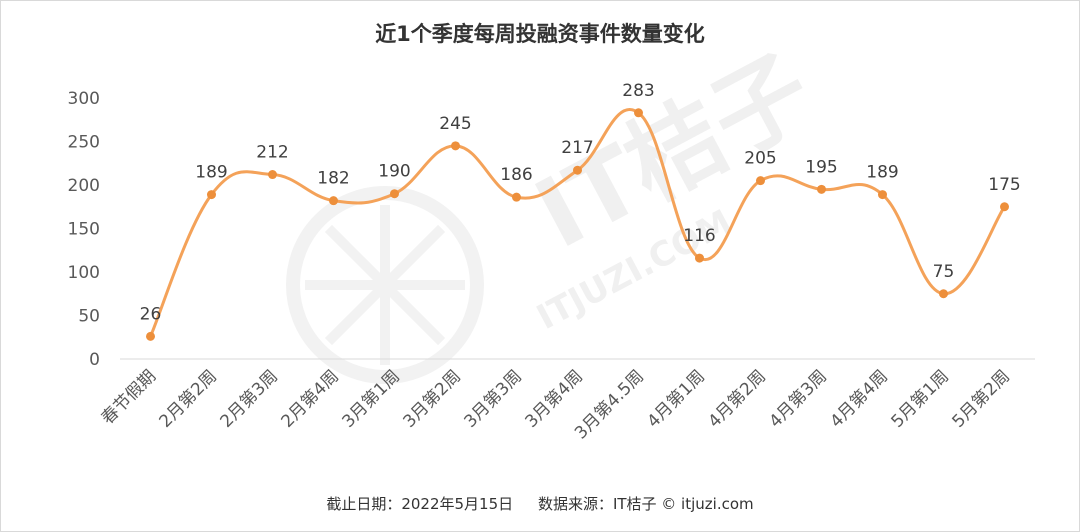  I want to click on footer-date: 截止日期：2022年5月15日, so click(420, 504).